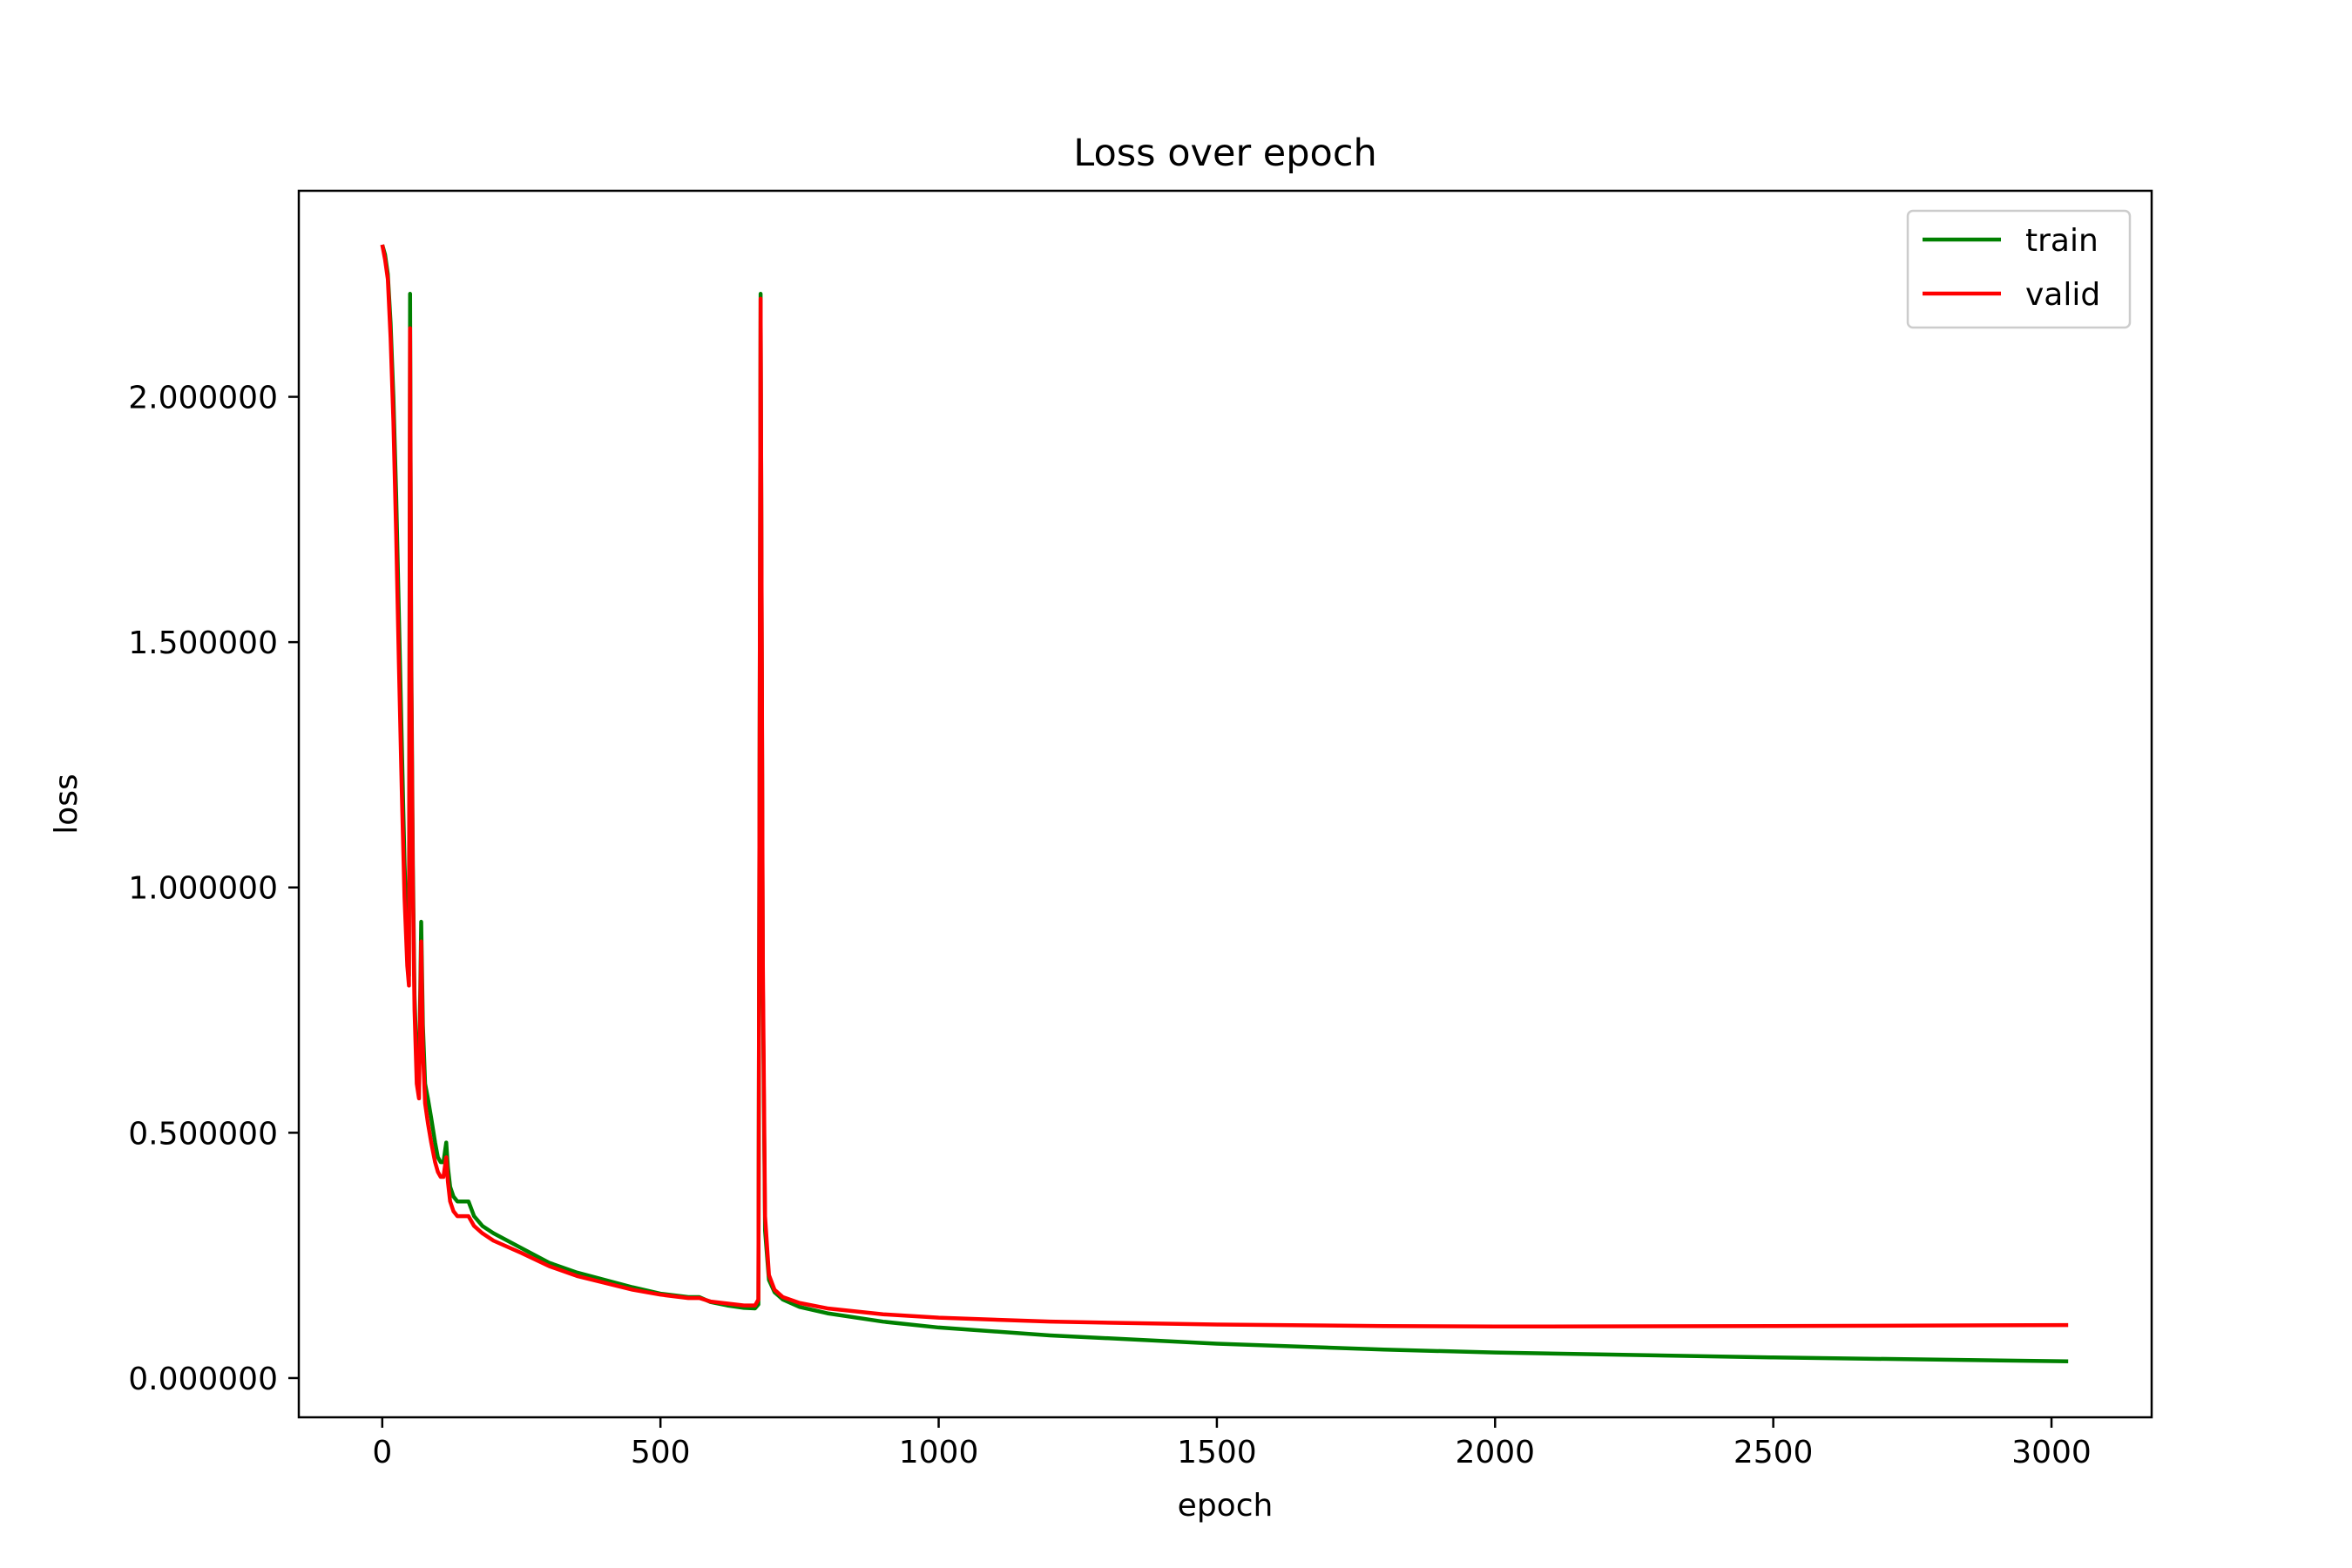  I want to click on x-tick-label: 1000, so click(939, 1452).